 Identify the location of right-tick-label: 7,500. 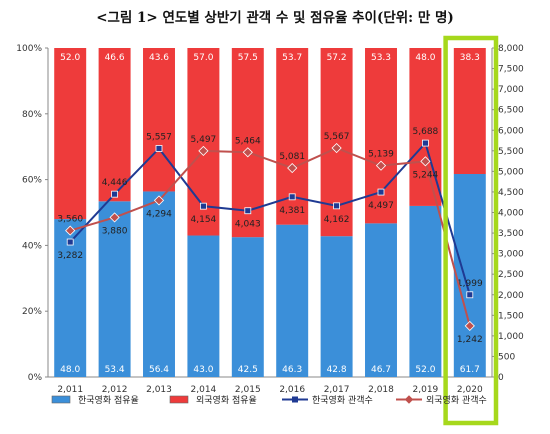
(511, 70).